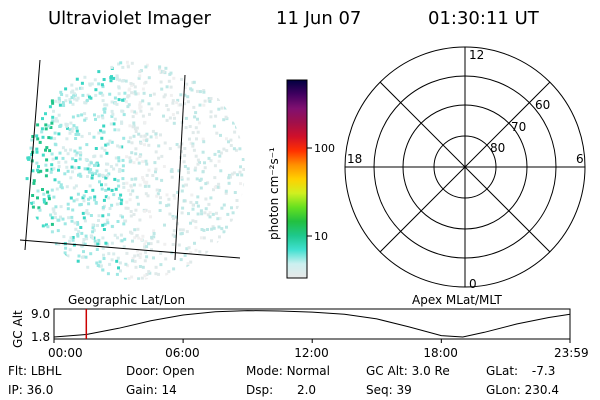 This screenshot has width=600, height=400. I want to click on geo-map-label: Geographic Lat/Lon, so click(126, 300).